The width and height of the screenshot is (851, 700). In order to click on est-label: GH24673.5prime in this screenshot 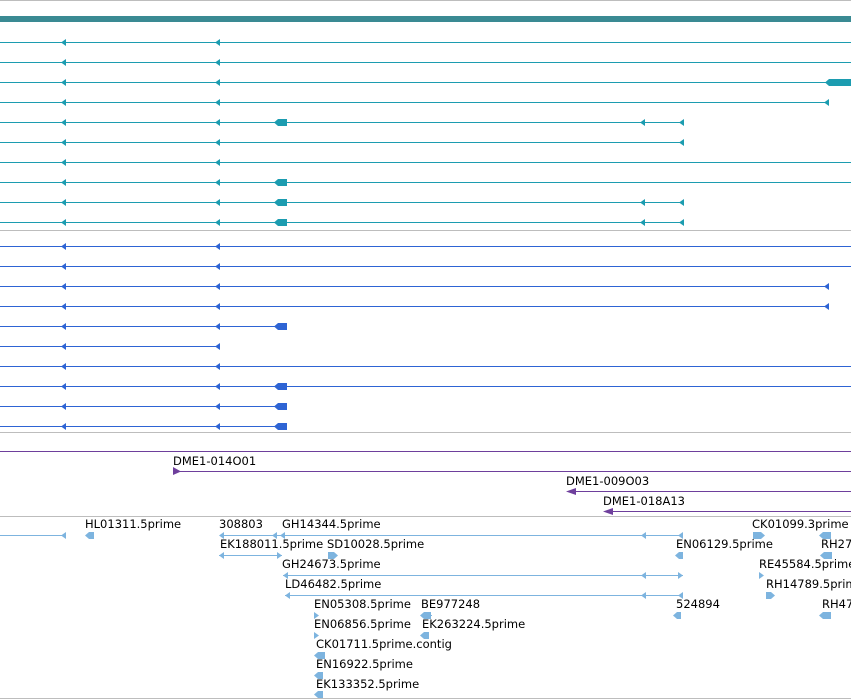, I will do `click(331, 564)`.